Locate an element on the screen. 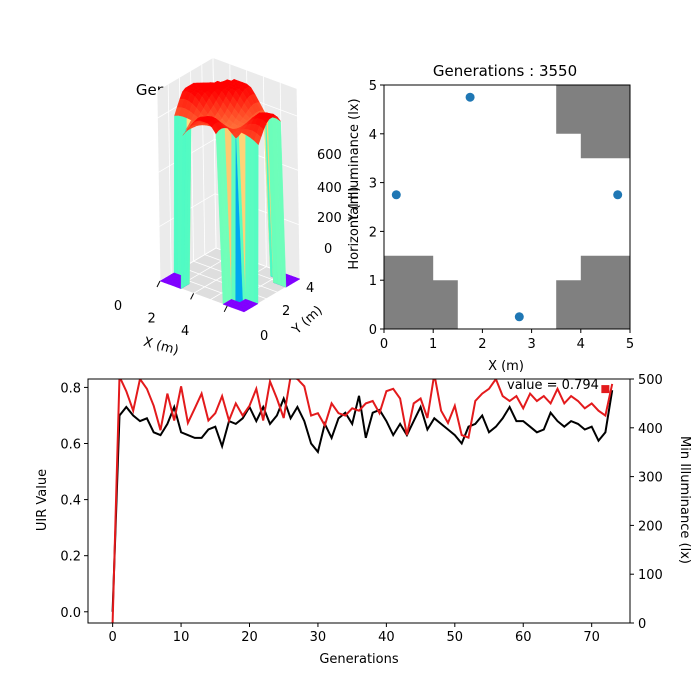  y2-tick-label: 500 is located at coordinates (650, 380).